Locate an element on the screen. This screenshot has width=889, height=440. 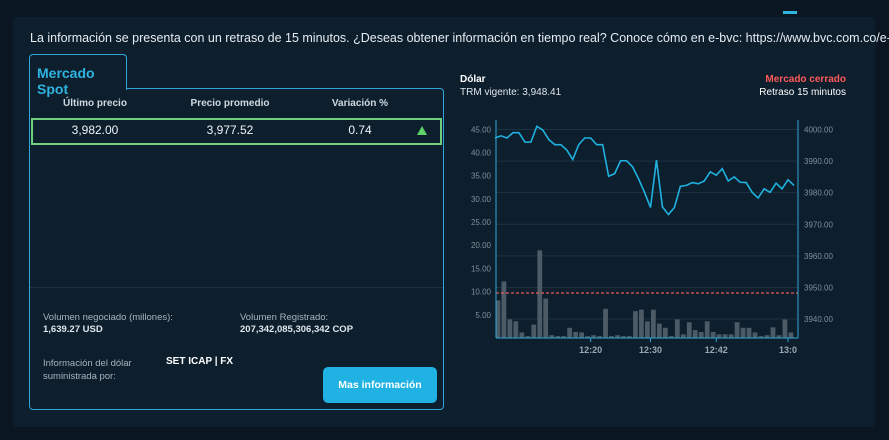
right-tick-label: 3950.00 is located at coordinates (818, 287).